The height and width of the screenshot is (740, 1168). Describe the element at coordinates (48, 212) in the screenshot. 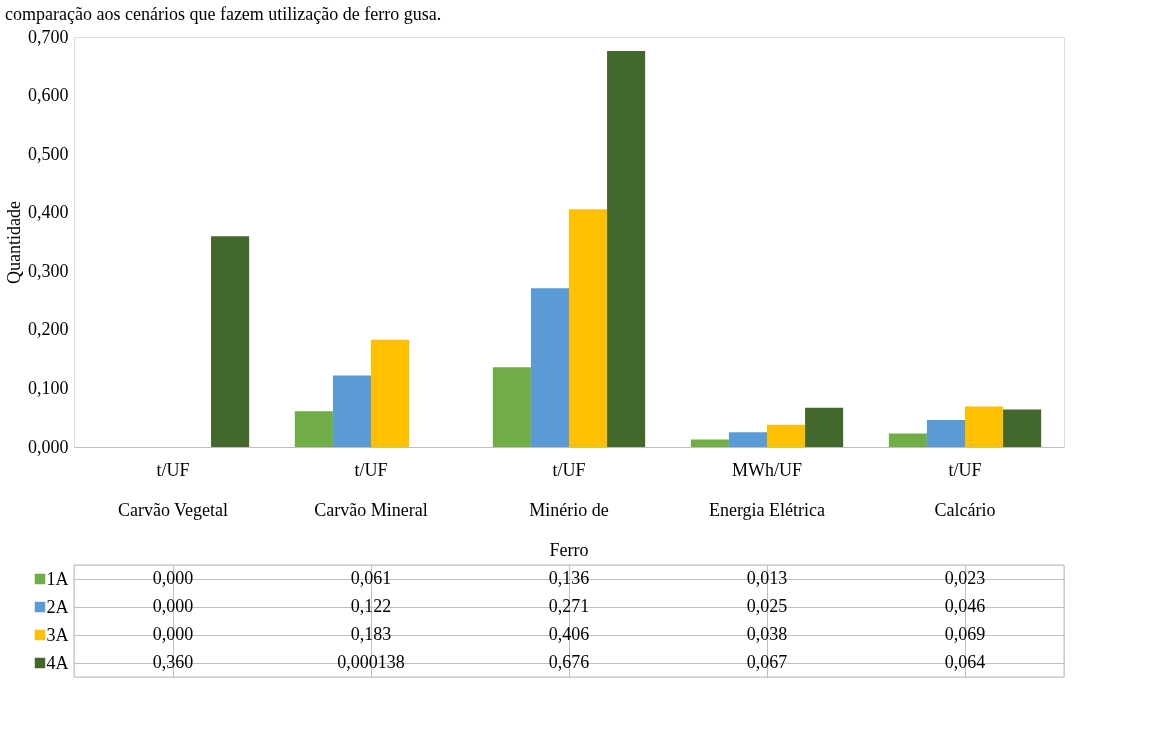

I see `y-tick-label: 0,400` at that location.